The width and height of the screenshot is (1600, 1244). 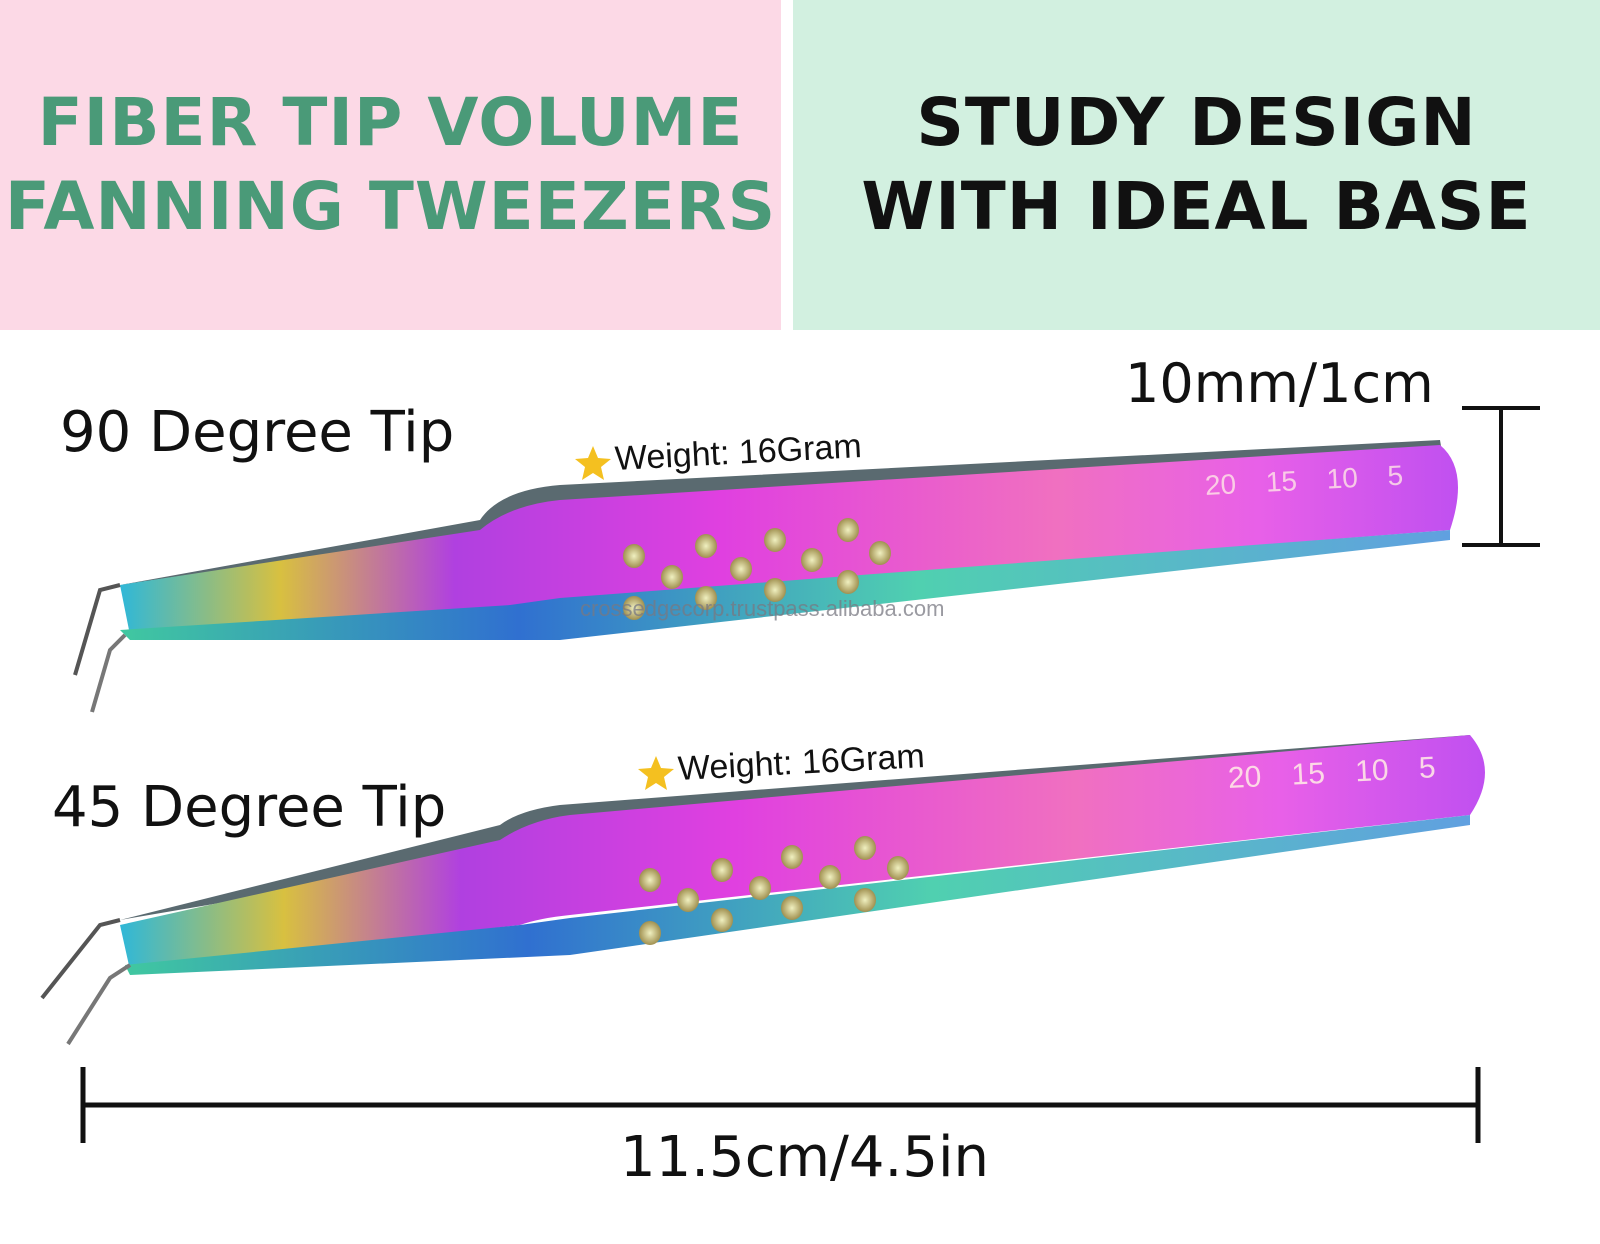 I want to click on length-dimension-label: 11.5cm/4.5in, so click(x=805, y=1157).